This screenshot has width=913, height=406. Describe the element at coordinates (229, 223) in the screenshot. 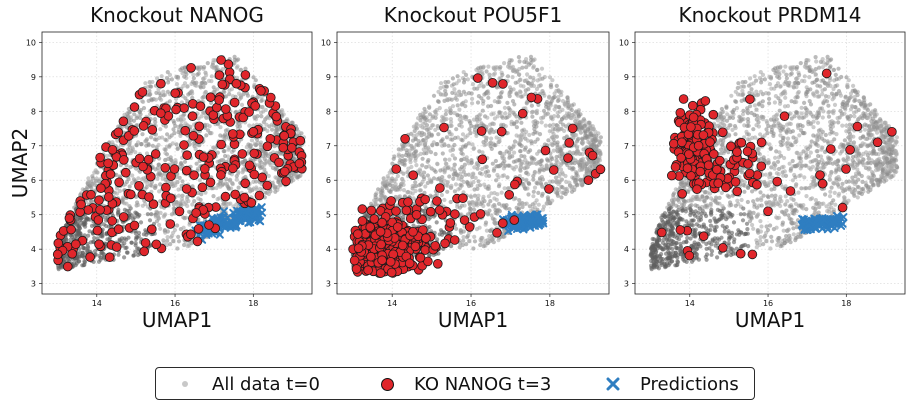

I see `series-predictions` at that location.